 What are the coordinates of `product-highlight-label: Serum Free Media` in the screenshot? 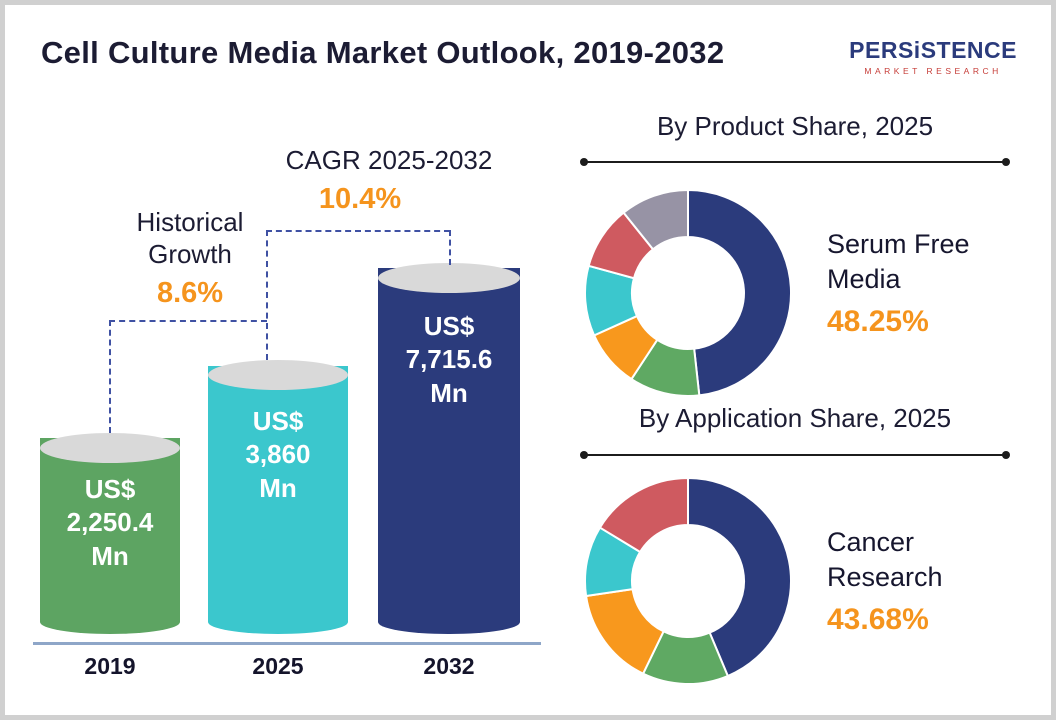 It's located at (898, 262).